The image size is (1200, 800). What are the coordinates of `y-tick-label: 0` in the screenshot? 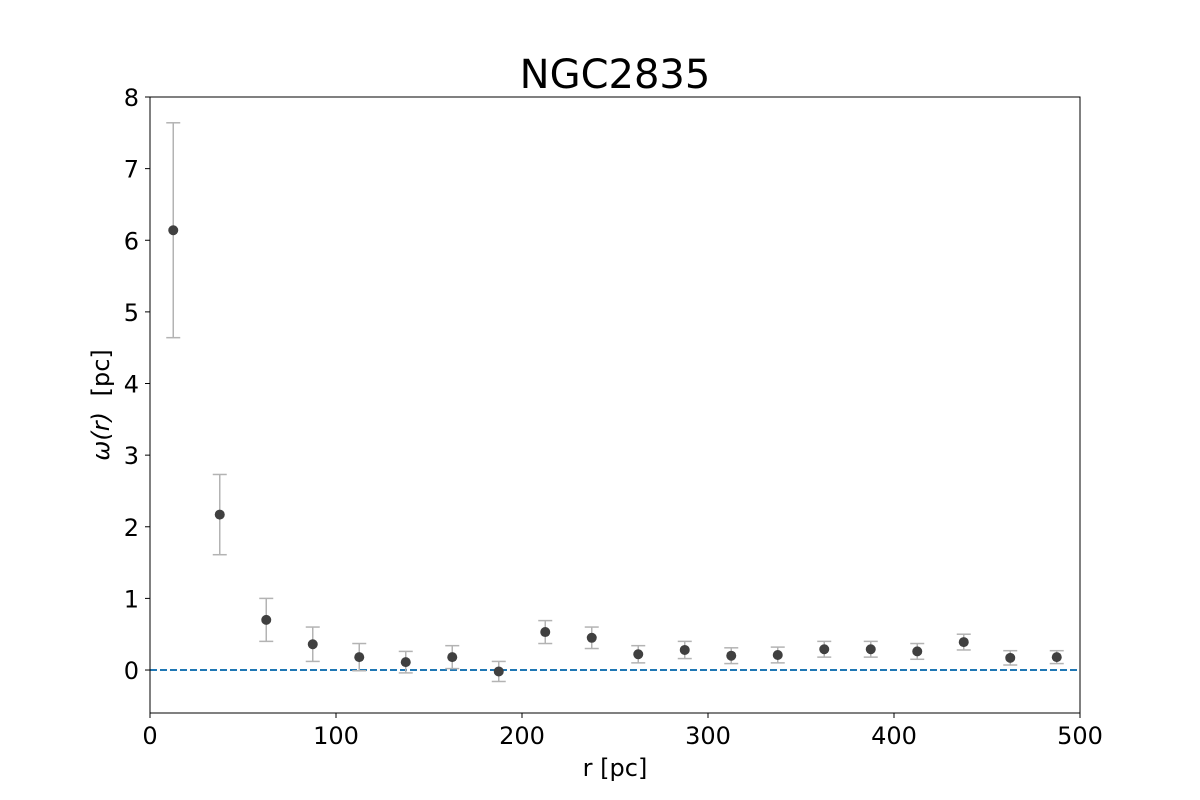 It's located at (131, 671).